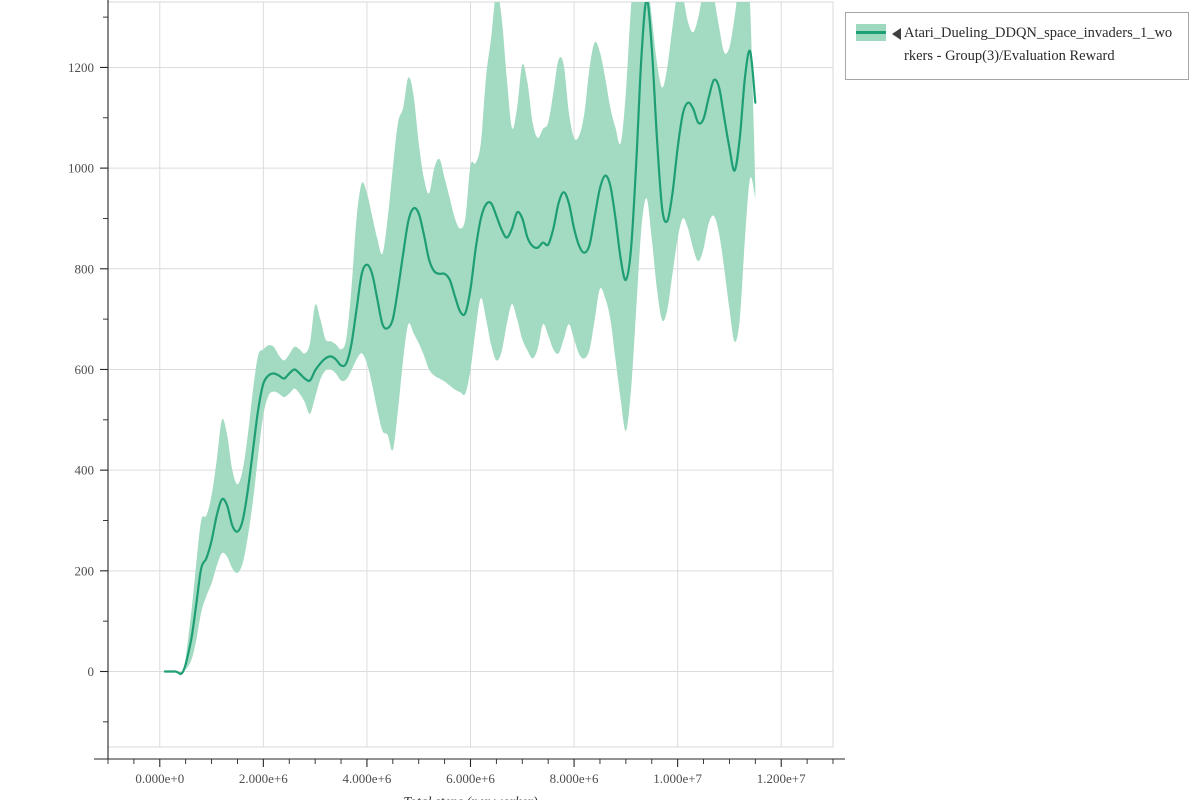 The height and width of the screenshot is (800, 1200). I want to click on x-axis-tick-label: 4.000e+6, so click(366, 778).